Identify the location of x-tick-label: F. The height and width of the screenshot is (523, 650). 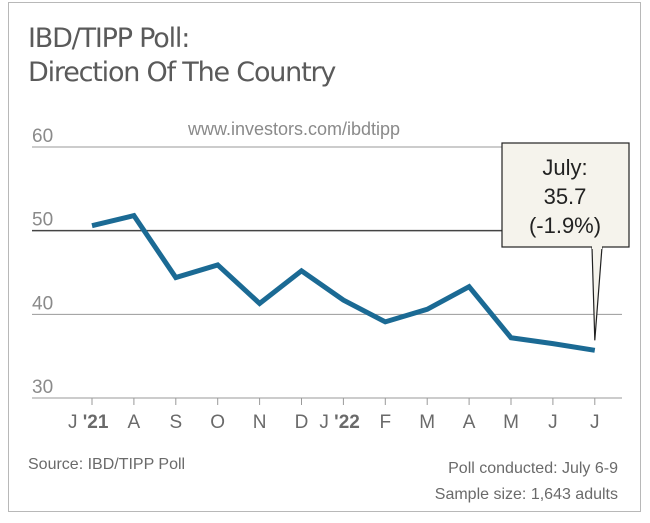
(385, 422).